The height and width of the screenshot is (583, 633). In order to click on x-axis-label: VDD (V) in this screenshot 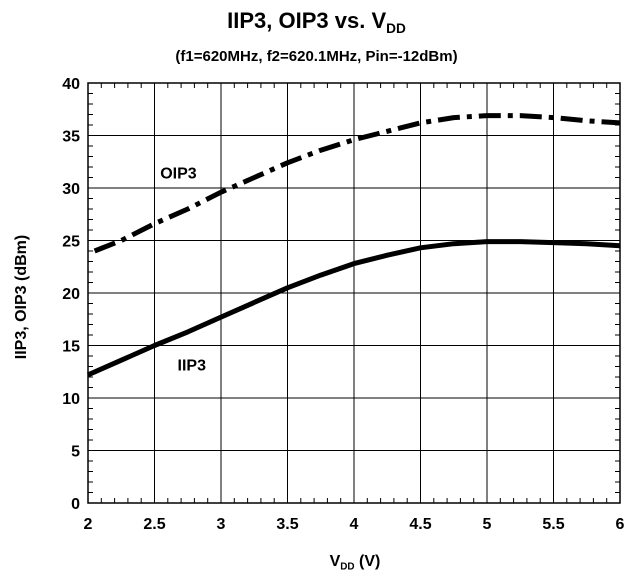, I will do `click(355, 563)`.